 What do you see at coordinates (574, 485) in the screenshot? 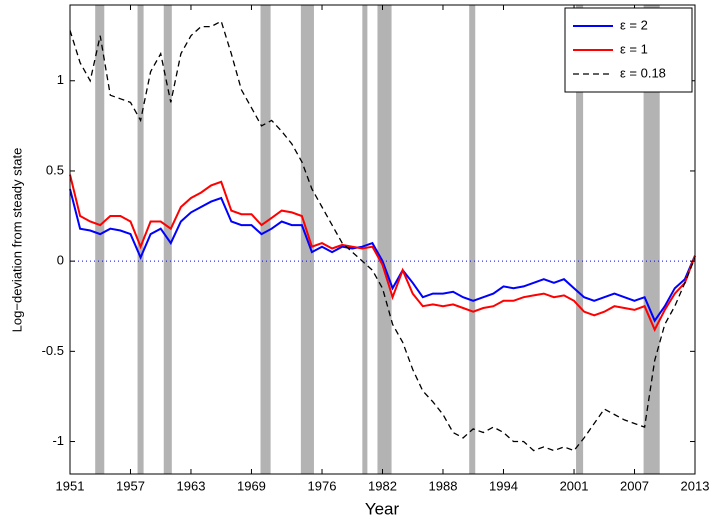
I see `x-tick-label: 2001` at bounding box center [574, 485].